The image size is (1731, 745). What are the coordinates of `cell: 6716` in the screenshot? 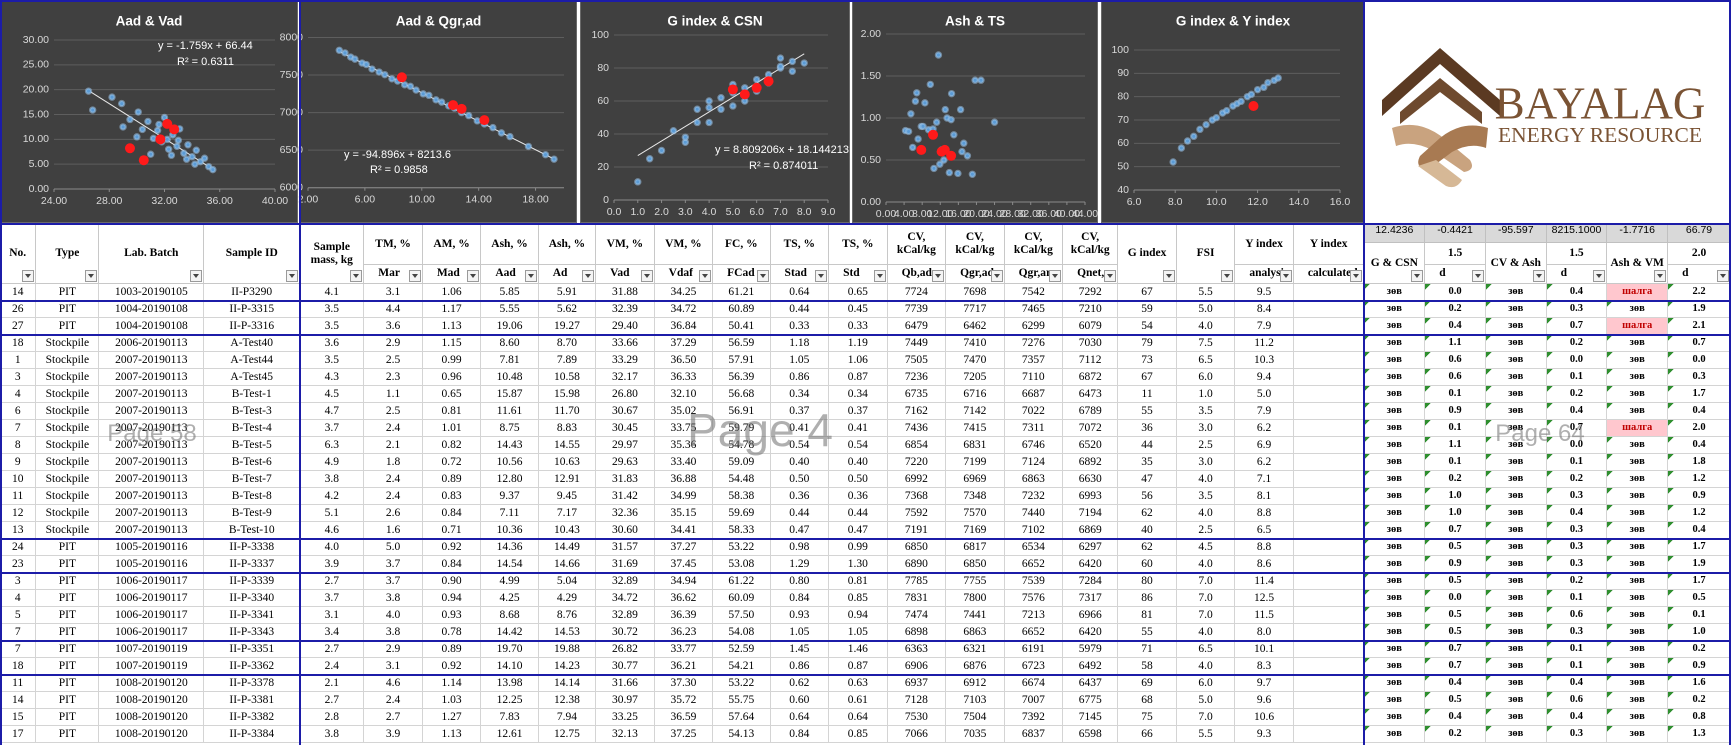 It's located at (975, 394).